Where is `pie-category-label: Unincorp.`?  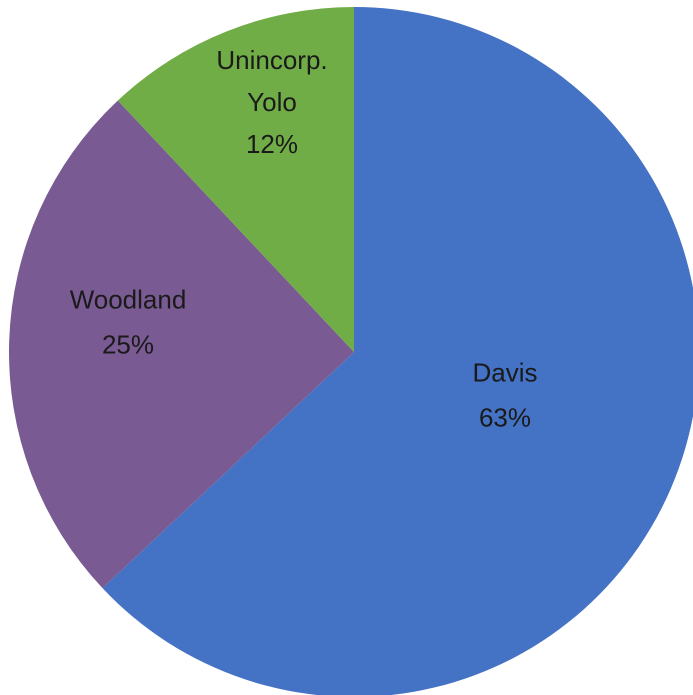
pie-category-label: Unincorp. is located at coordinates (271, 60).